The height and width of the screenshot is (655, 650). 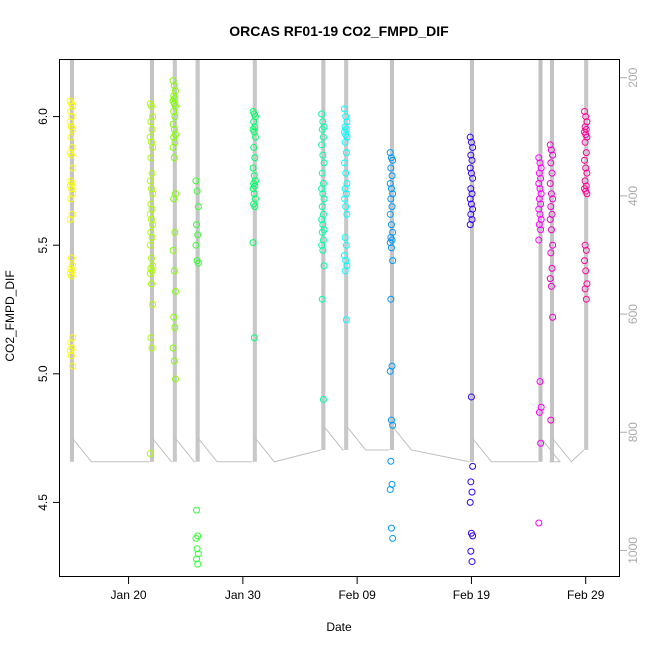 What do you see at coordinates (339, 627) in the screenshot?
I see `x-axis-label: Date` at bounding box center [339, 627].